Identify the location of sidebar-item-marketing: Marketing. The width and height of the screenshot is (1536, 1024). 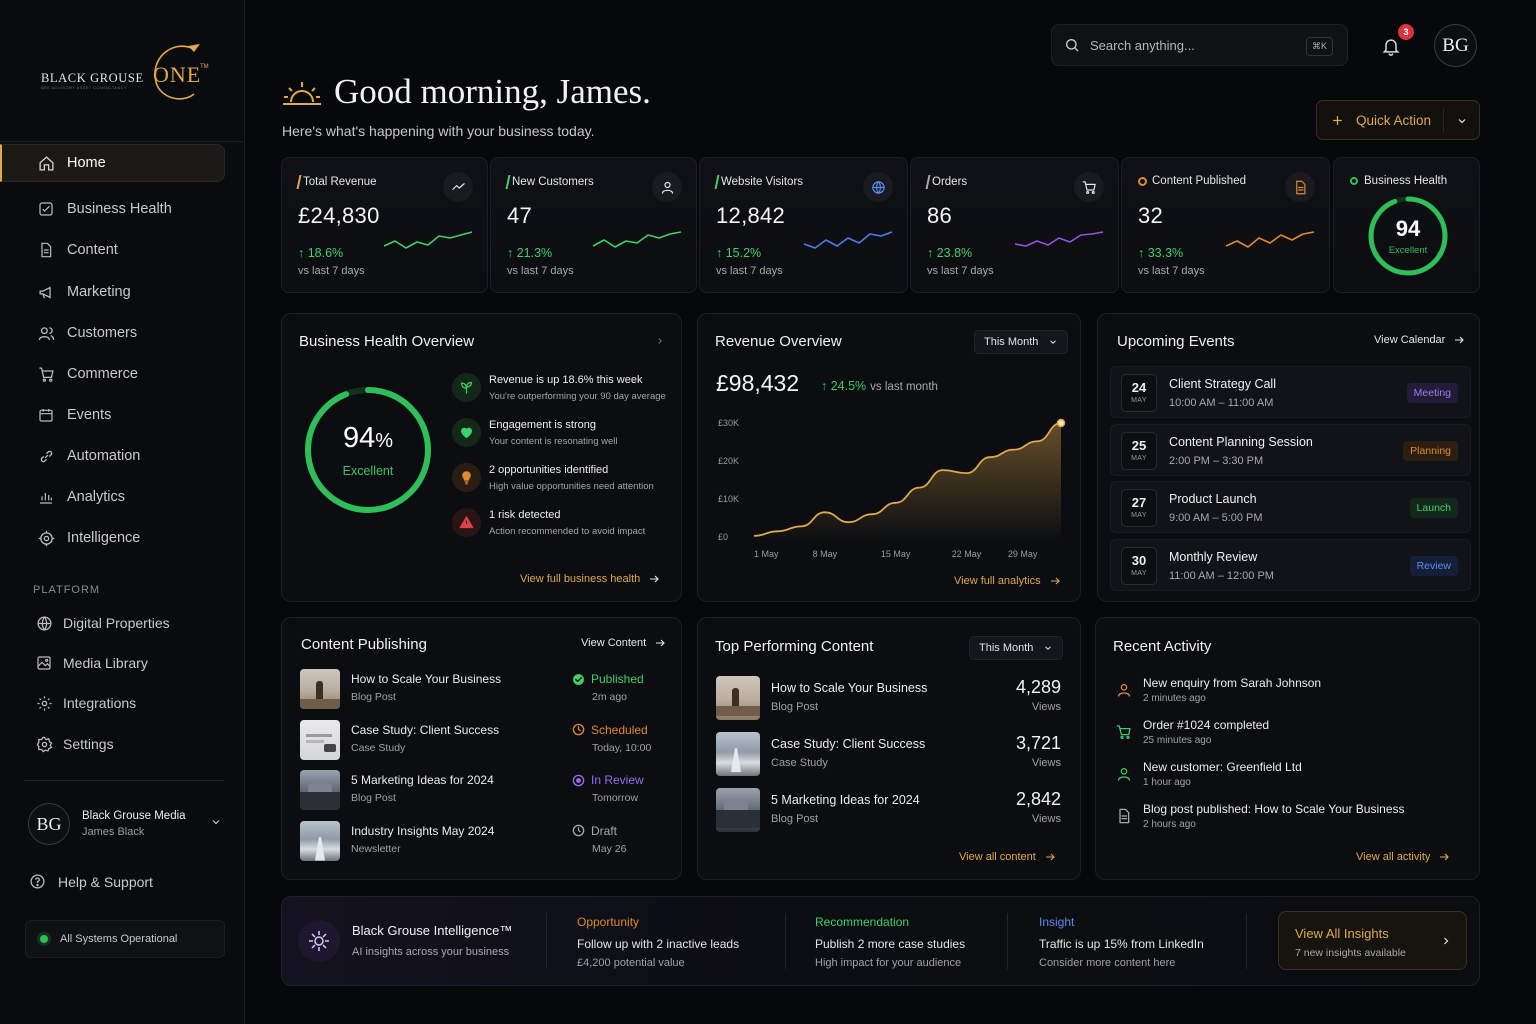
(112, 292).